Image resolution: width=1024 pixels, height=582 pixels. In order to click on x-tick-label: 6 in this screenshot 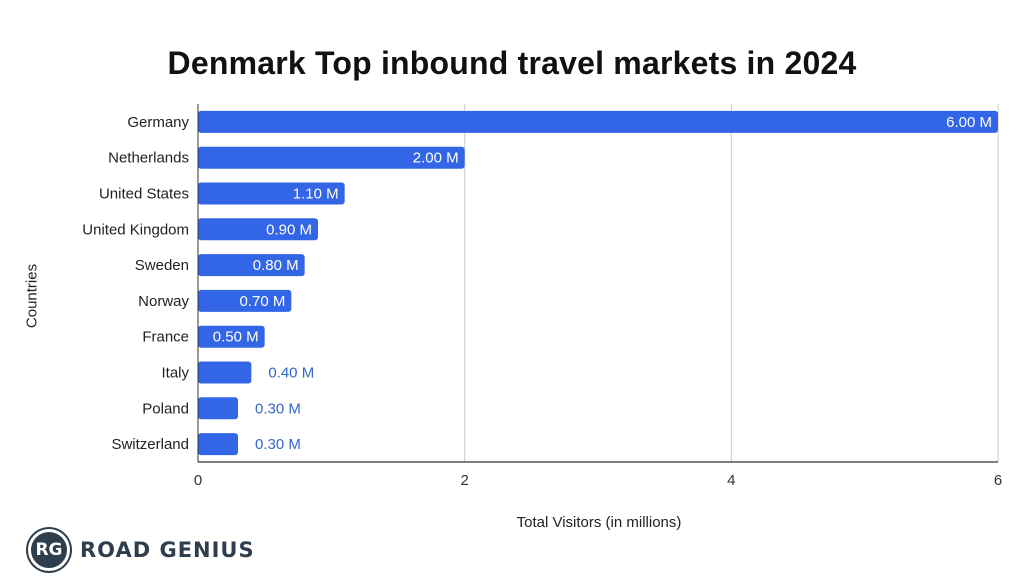, I will do `click(998, 480)`.